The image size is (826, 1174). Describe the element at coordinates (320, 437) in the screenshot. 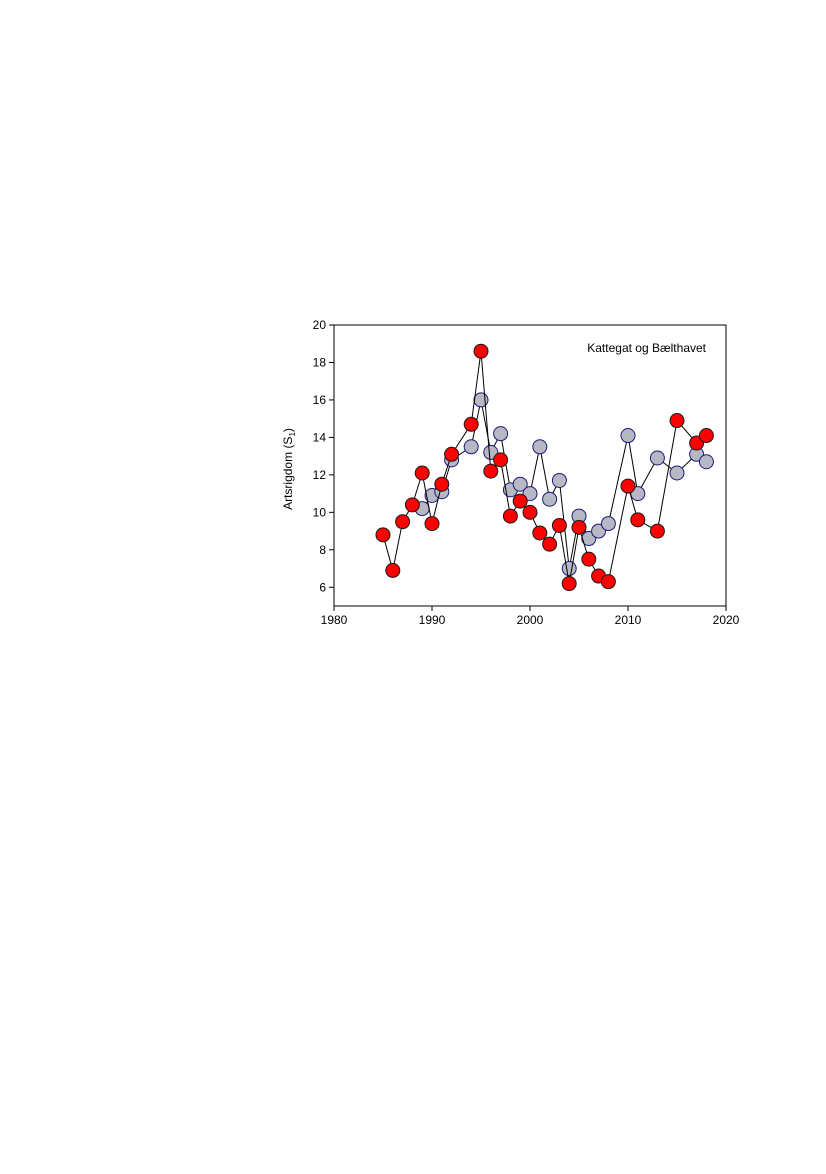

I see `y-tick-label: 14` at that location.